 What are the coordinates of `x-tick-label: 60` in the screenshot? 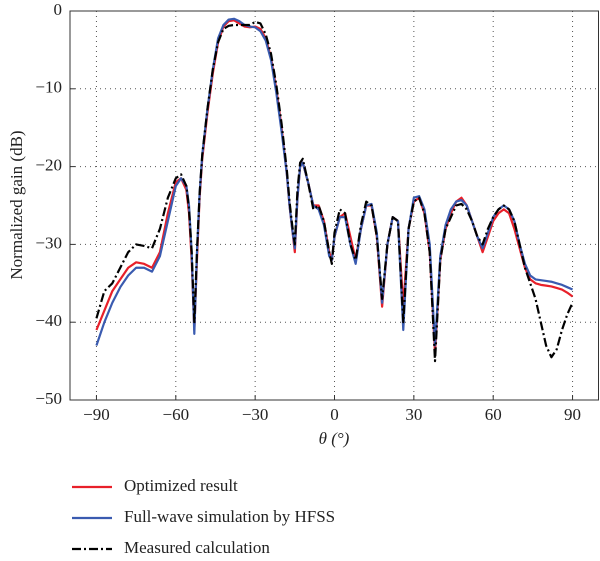 It's located at (493, 414).